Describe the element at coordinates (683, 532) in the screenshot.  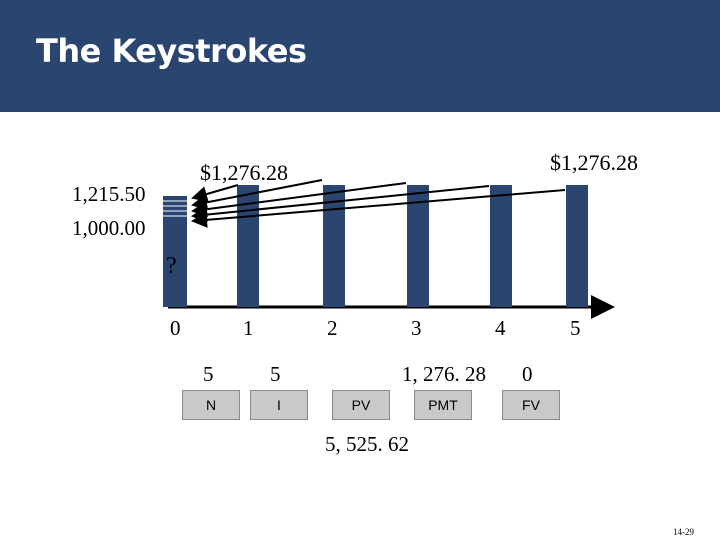
I see `slide-number: 14-29` at that location.